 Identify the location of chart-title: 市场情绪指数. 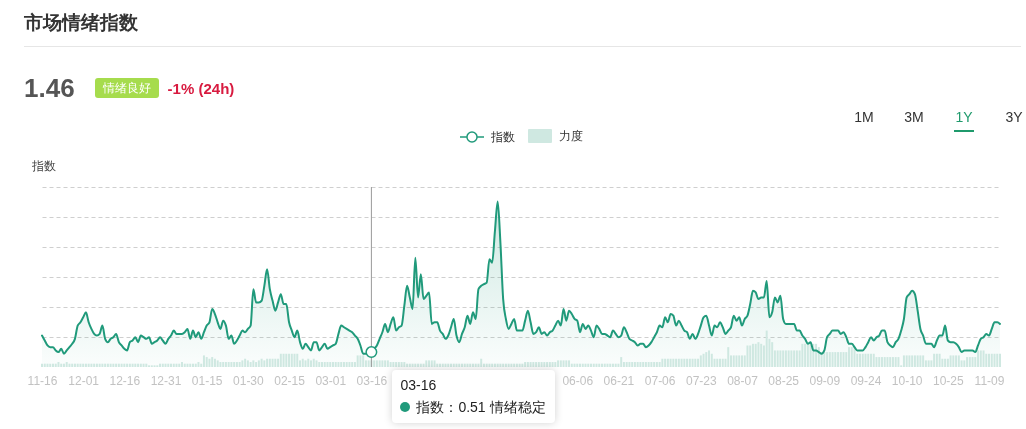
(81, 23).